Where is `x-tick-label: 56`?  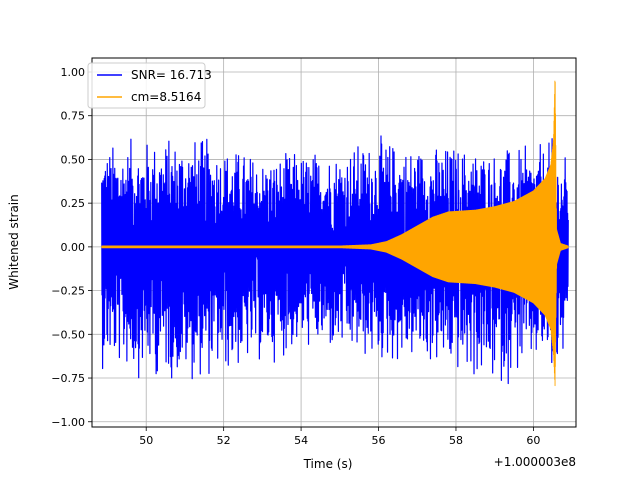
x-tick-label: 56 is located at coordinates (379, 440).